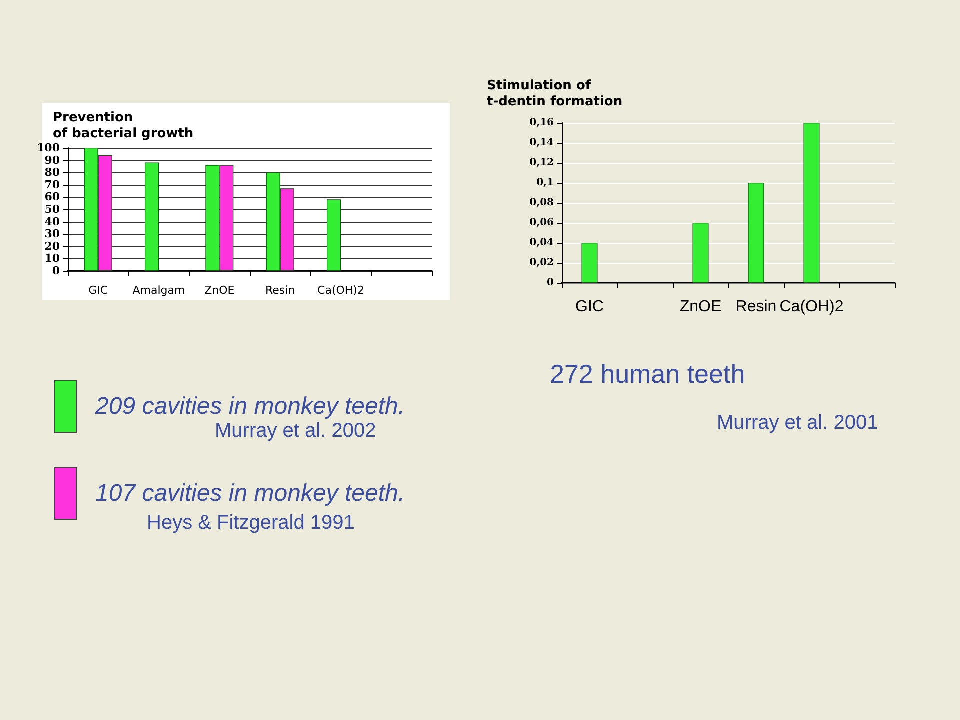 This screenshot has height=720, width=960. I want to click on y-tick-label: 60, so click(52, 197).